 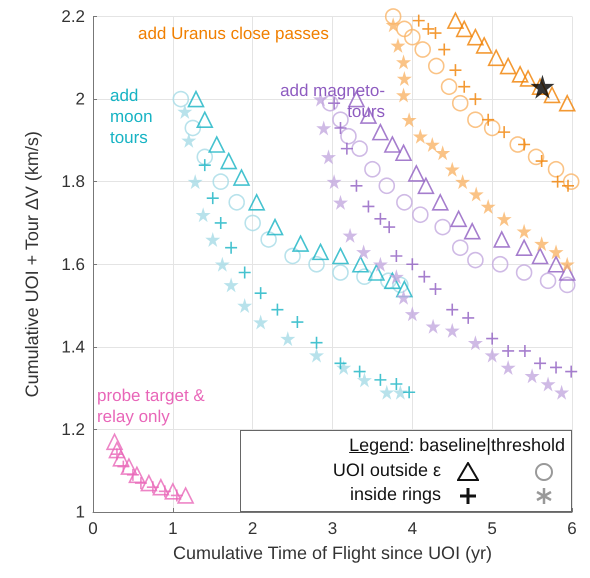 What do you see at coordinates (151, 406) in the screenshot?
I see `annotation: probe target & relay only` at bounding box center [151, 406].